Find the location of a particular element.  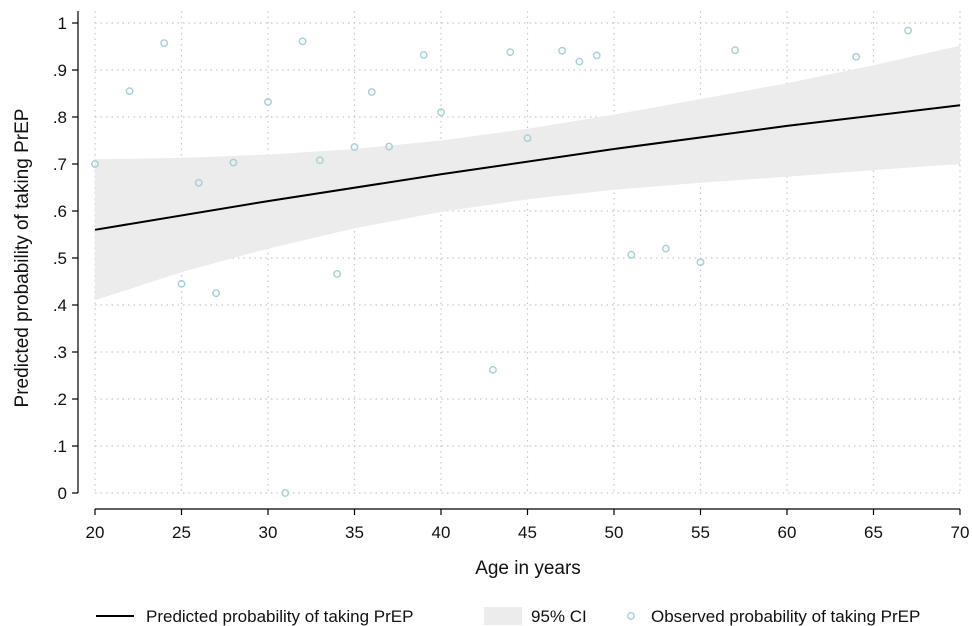

legend-label-observed: Observed probability of taking PrEP is located at coordinates (785, 616).